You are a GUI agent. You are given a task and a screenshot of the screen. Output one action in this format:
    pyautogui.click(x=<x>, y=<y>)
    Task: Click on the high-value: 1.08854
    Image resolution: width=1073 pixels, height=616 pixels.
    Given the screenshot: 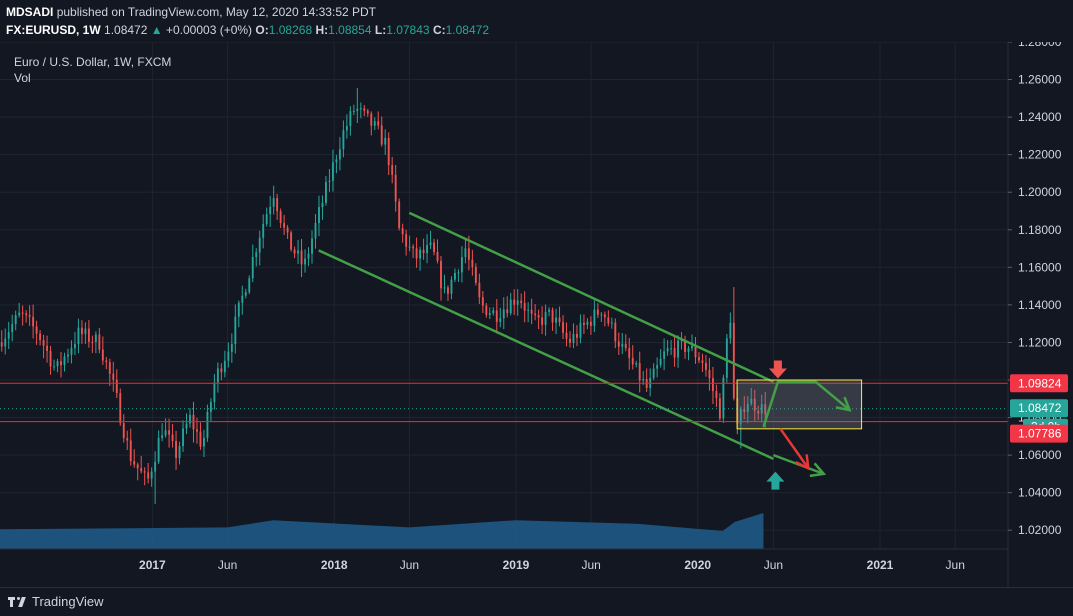 What is the action you would take?
    pyautogui.click(x=350, y=30)
    